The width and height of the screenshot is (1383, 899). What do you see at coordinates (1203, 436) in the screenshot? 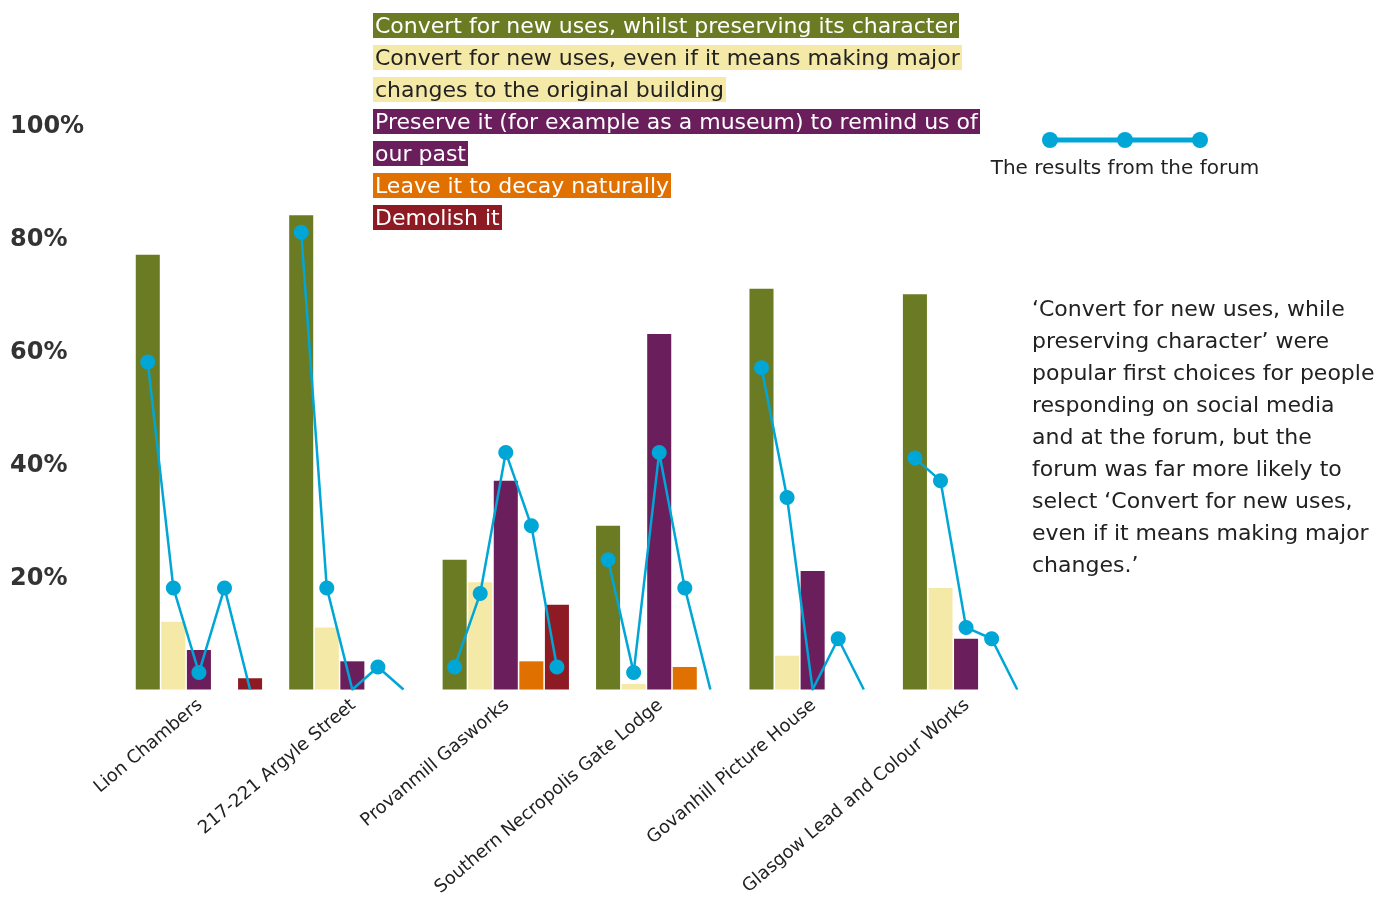
I see `text: ‘Convert for new uses, while preserving character’ were popular first choices for people responding on social media and at the forum, but the forum was far more likely to select ‘Convert for new uses, even if it means making major changes.’` at bounding box center [1203, 436].